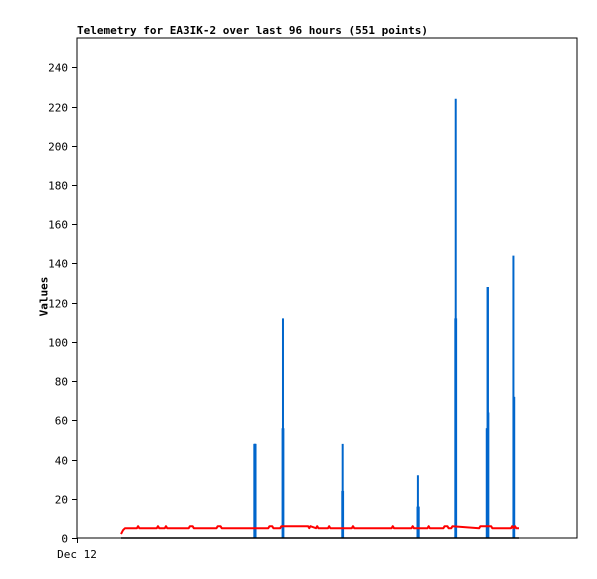 The image size is (597, 579). Describe the element at coordinates (58, 264) in the screenshot. I see `y-tick-label: 140` at that location.